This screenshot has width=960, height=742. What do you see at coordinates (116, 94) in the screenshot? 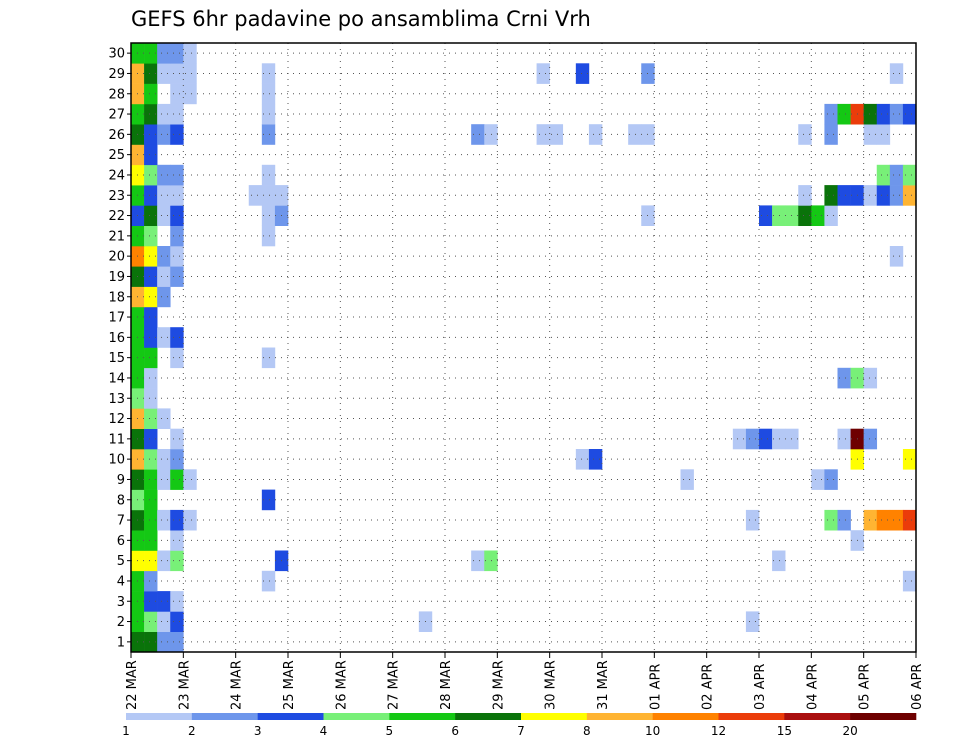
I see `y-tick-label-28: 28` at bounding box center [116, 94].